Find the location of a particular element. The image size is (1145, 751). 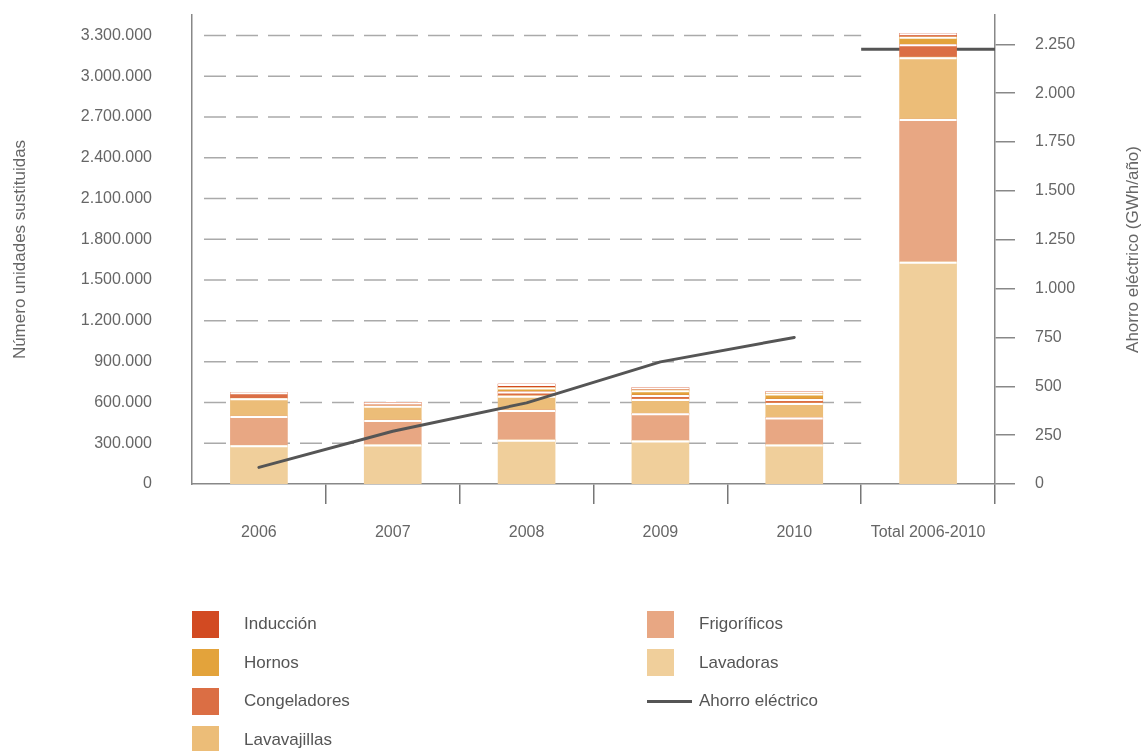

y-tick-label: 0 is located at coordinates (148, 483).